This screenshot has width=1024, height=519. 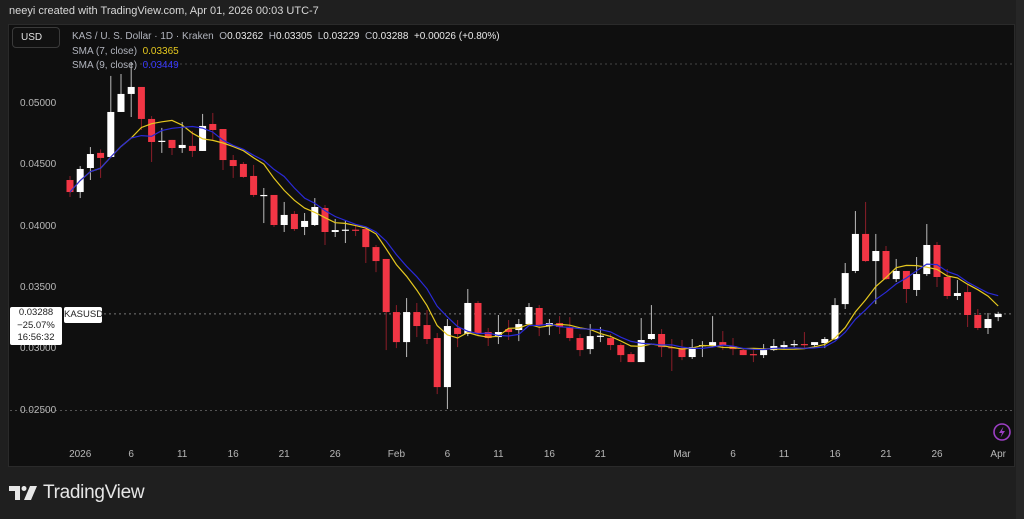 What do you see at coordinates (160, 65) in the screenshot?
I see `sma9-value: 0.03449` at bounding box center [160, 65].